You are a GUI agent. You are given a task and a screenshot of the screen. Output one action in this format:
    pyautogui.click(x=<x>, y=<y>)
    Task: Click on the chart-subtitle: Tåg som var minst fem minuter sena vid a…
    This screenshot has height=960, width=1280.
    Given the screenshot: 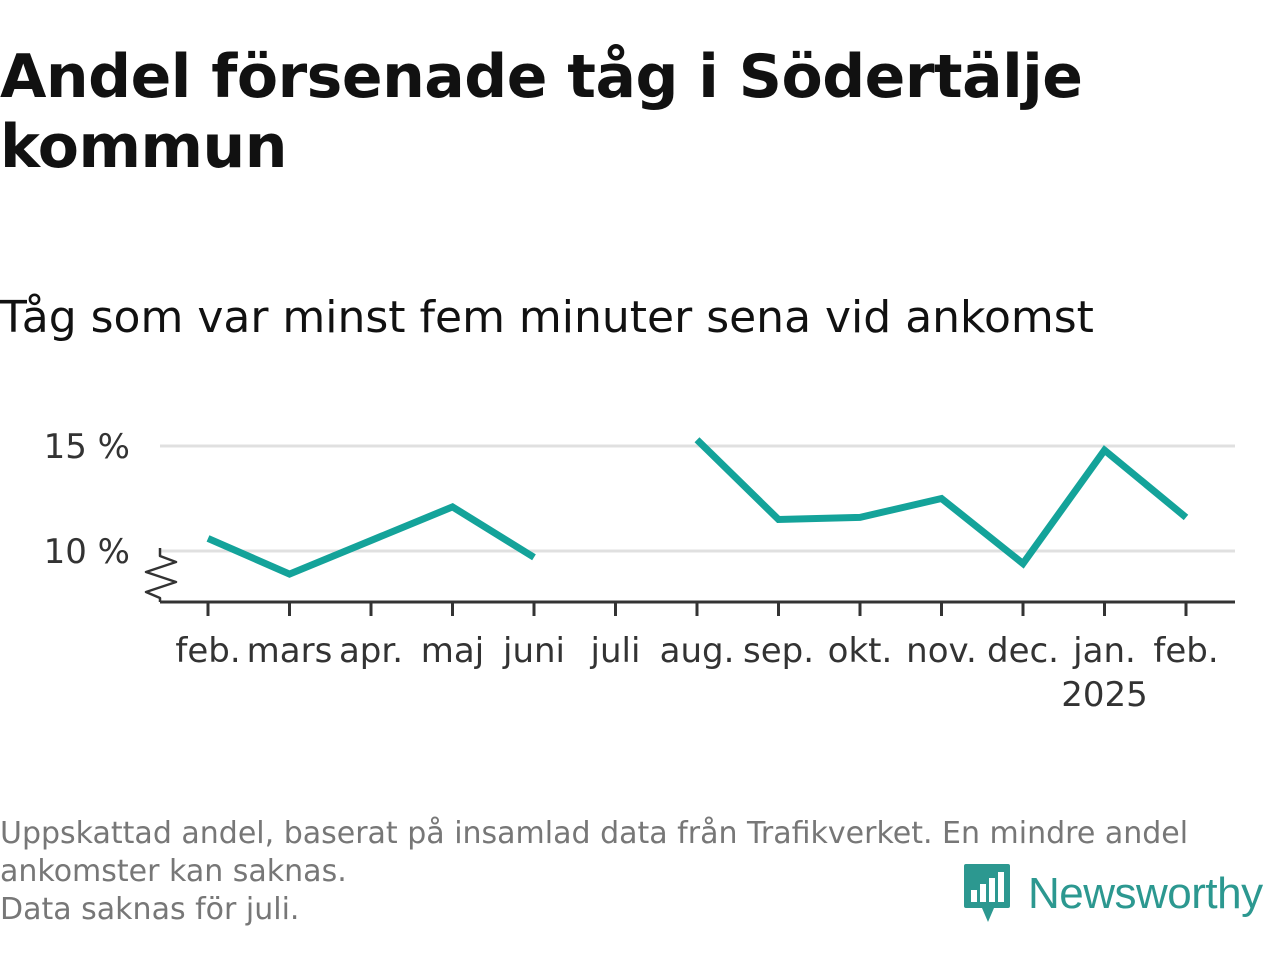 What is the action you would take?
    pyautogui.click(x=547, y=317)
    